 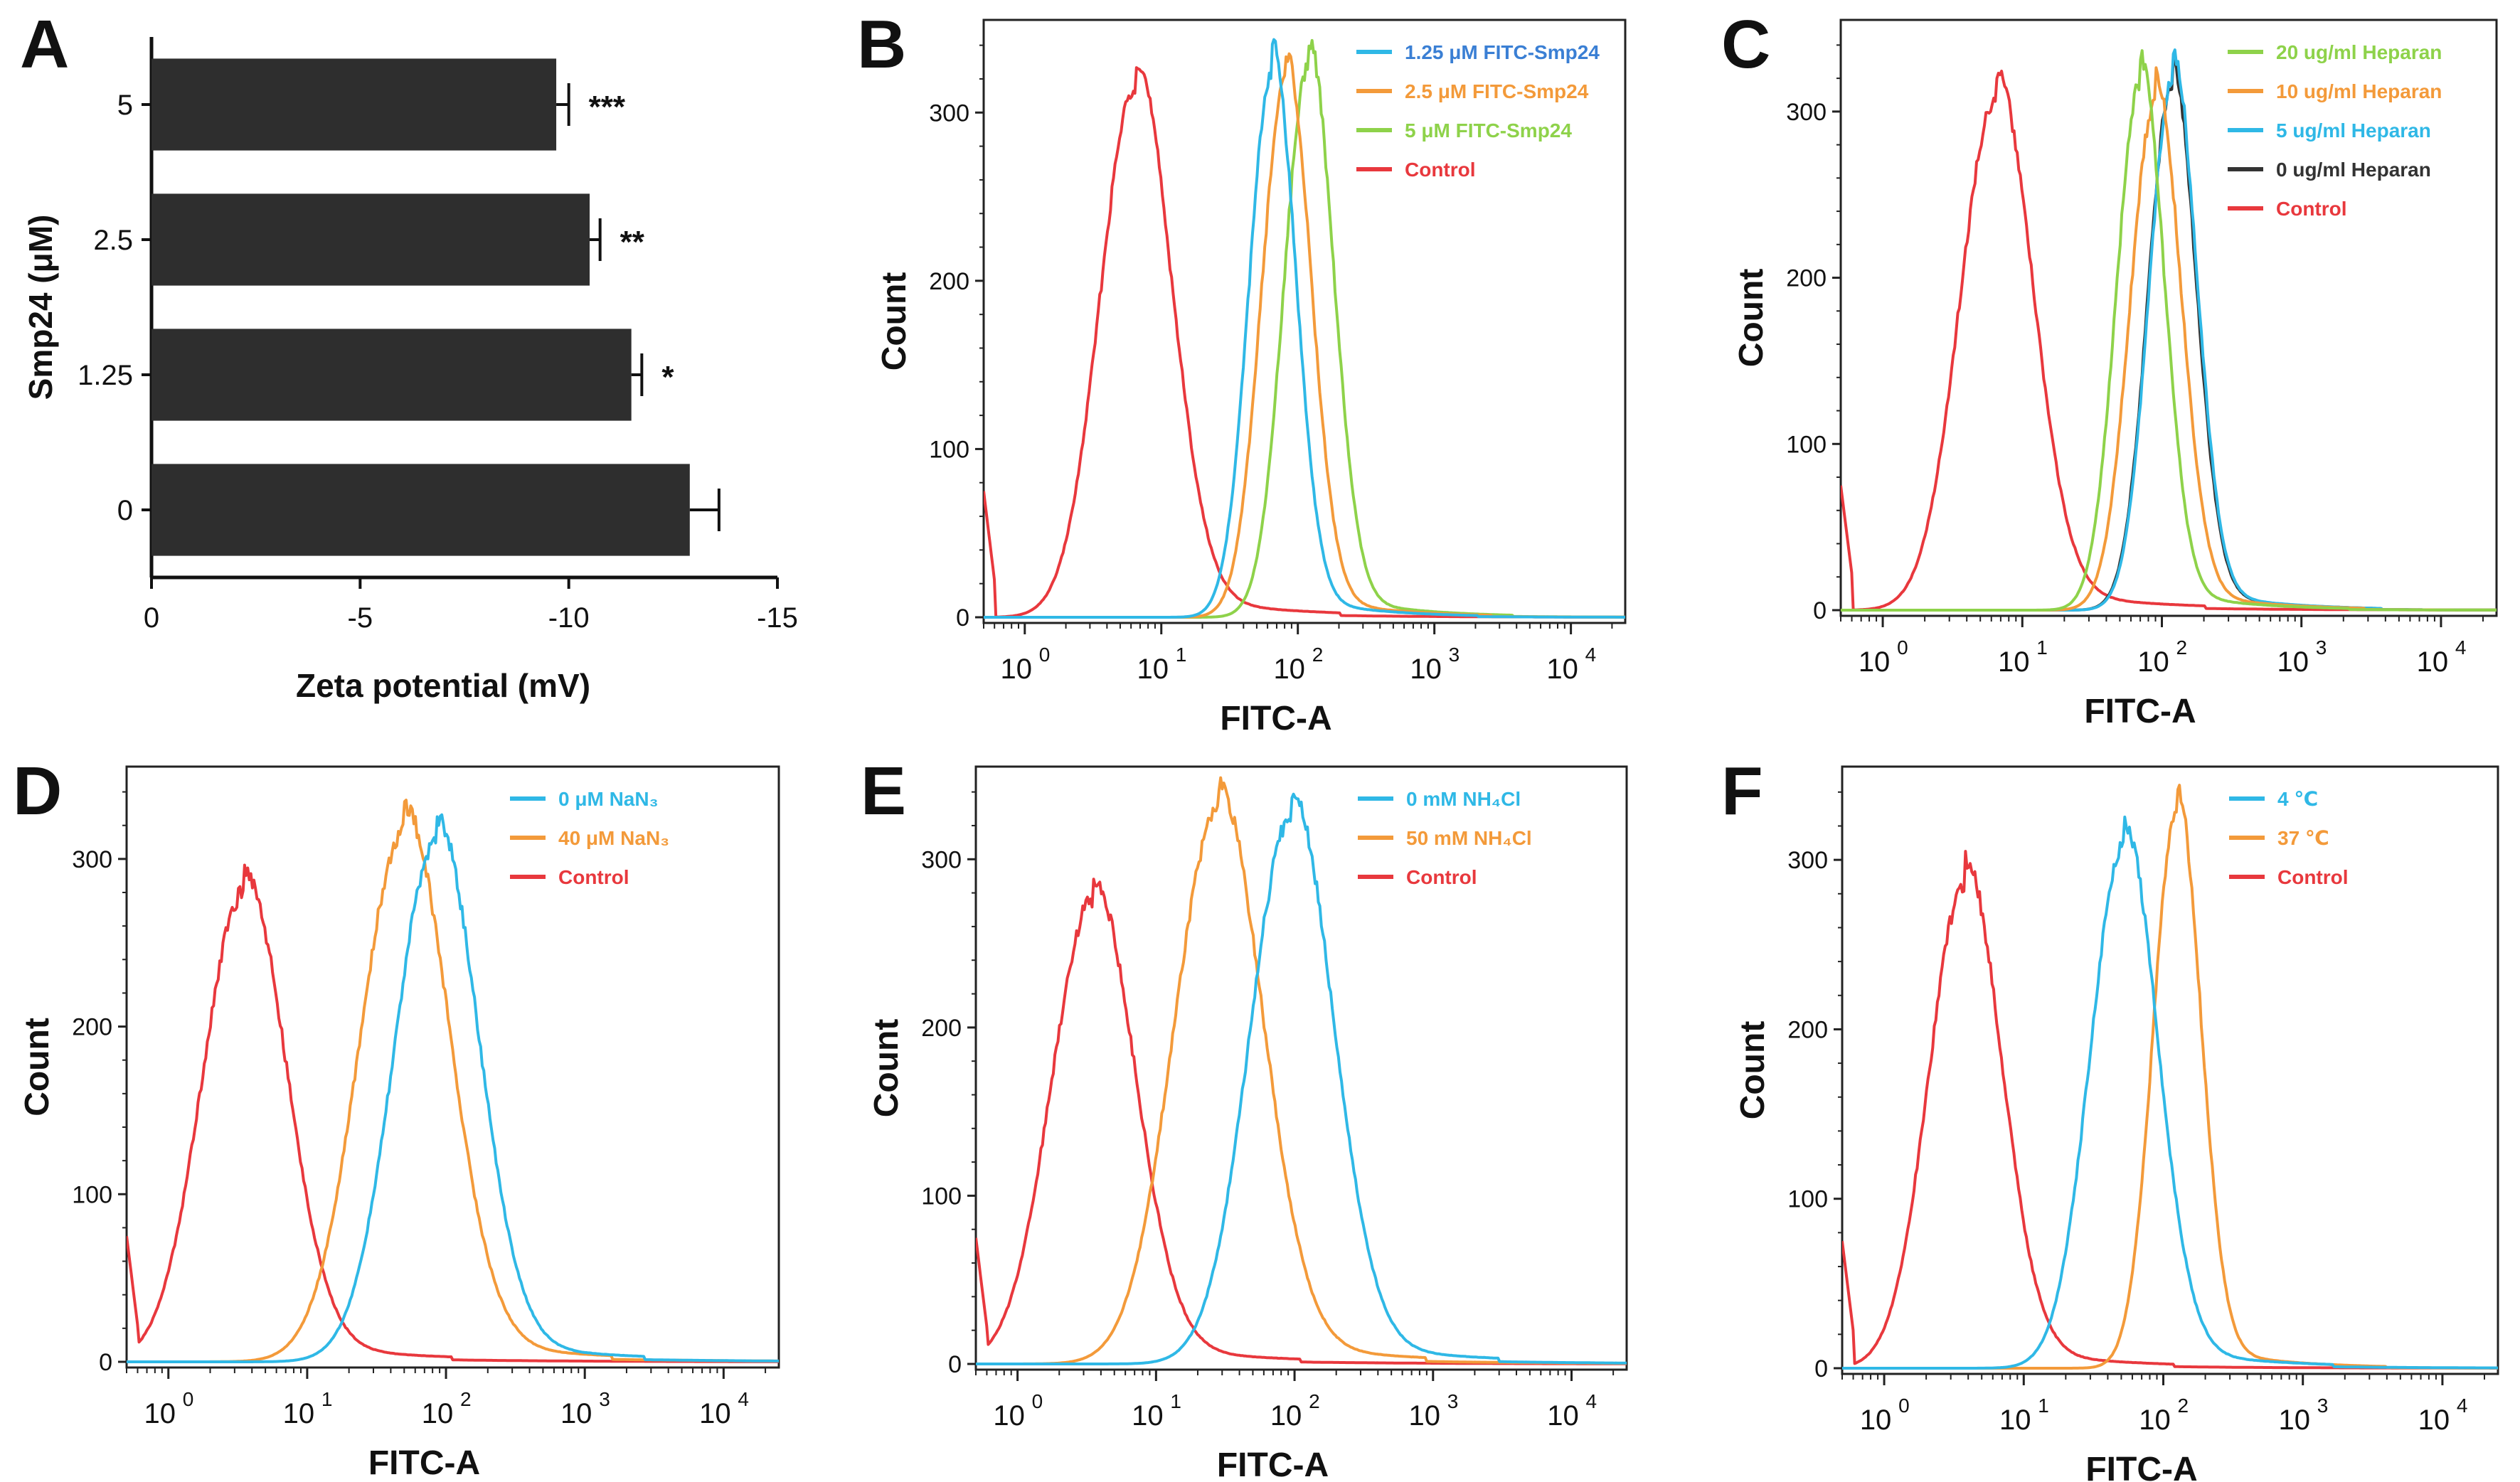 What do you see at coordinates (1488, 130) in the screenshot?
I see `legend-label: 5 μM FITC-Smp24` at bounding box center [1488, 130].